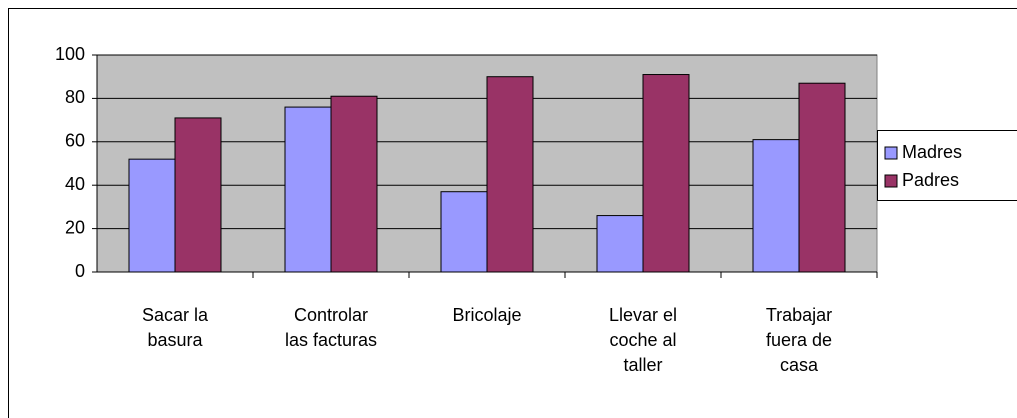  I want to click on x-tick-label: Sacar la basura, so click(175, 327).